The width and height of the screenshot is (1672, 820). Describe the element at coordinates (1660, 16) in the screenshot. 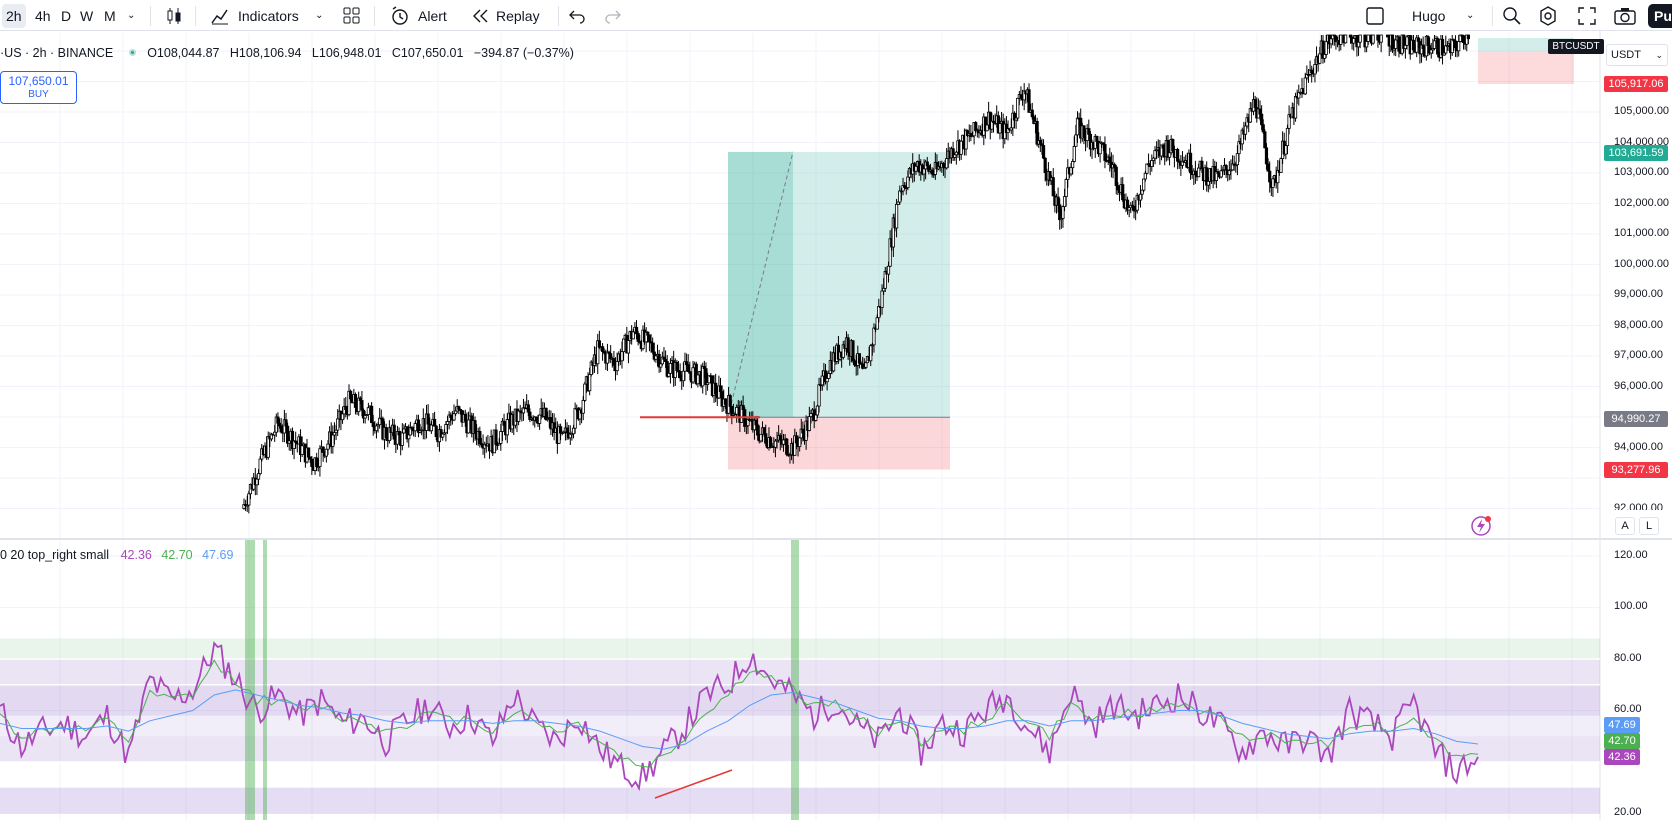

I see `publish-button: Pu` at that location.